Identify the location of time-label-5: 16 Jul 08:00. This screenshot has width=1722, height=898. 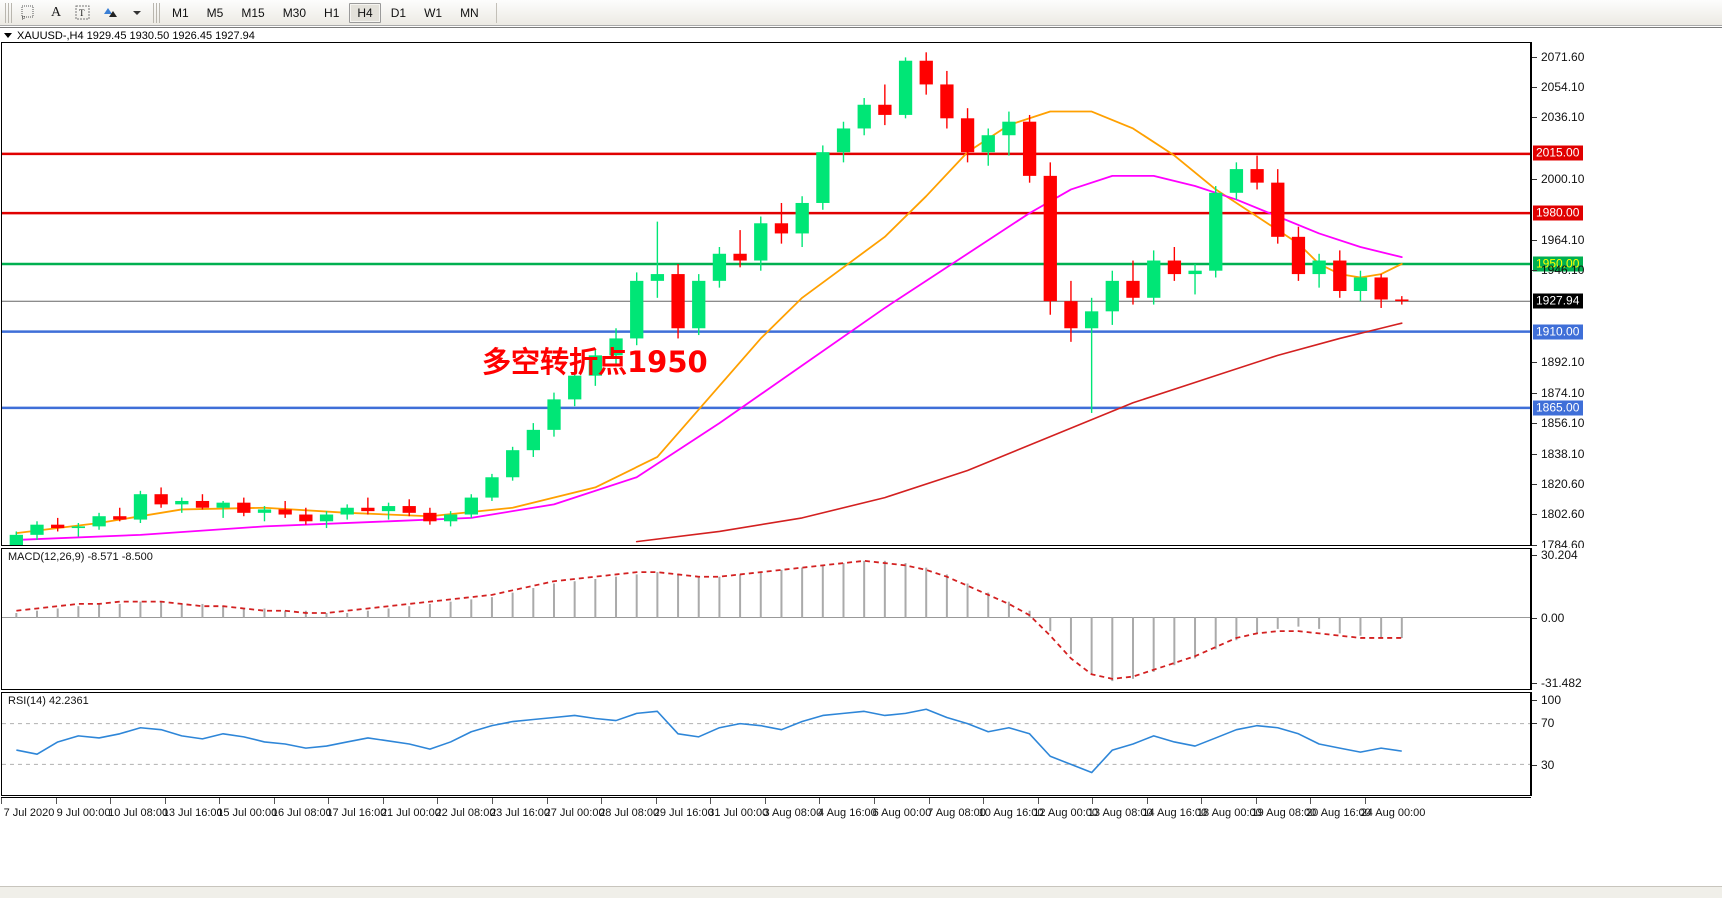
(301, 813).